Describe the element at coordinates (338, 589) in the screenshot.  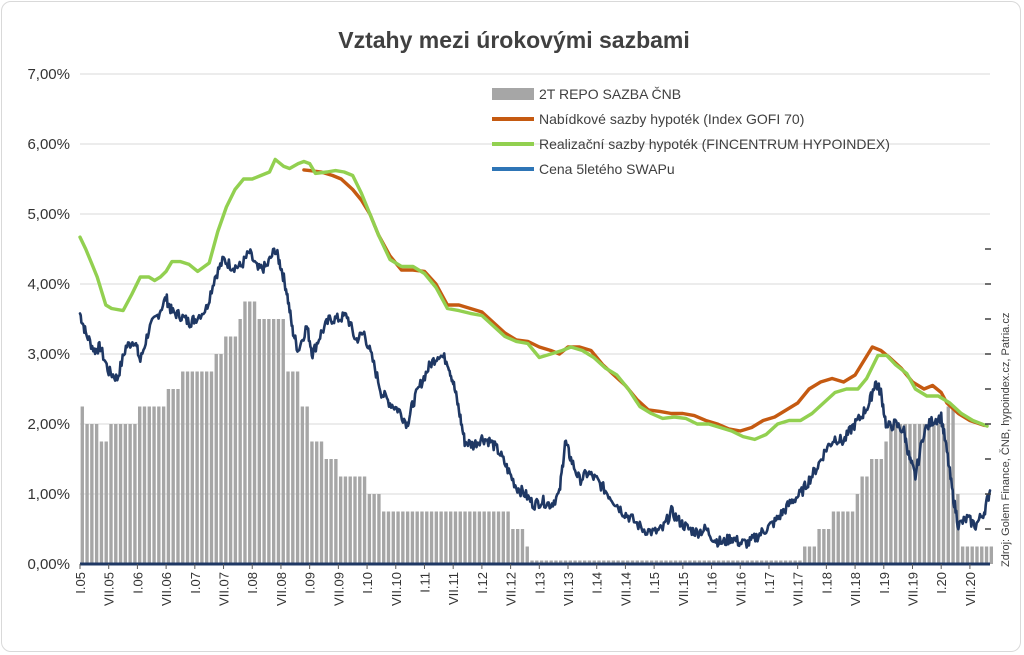
I see `x-tick-label: VII.09` at that location.